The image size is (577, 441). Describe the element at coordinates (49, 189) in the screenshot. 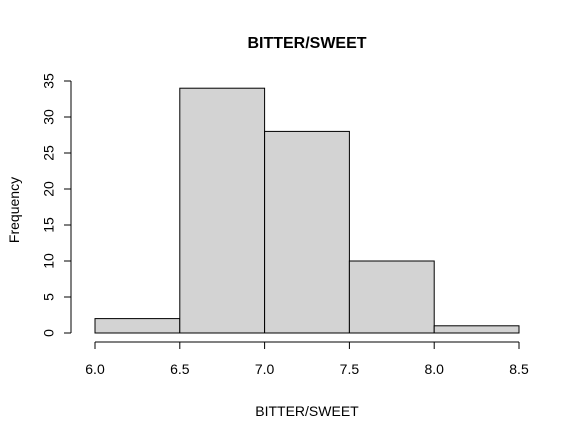

I see `y-tick-label: 20` at that location.